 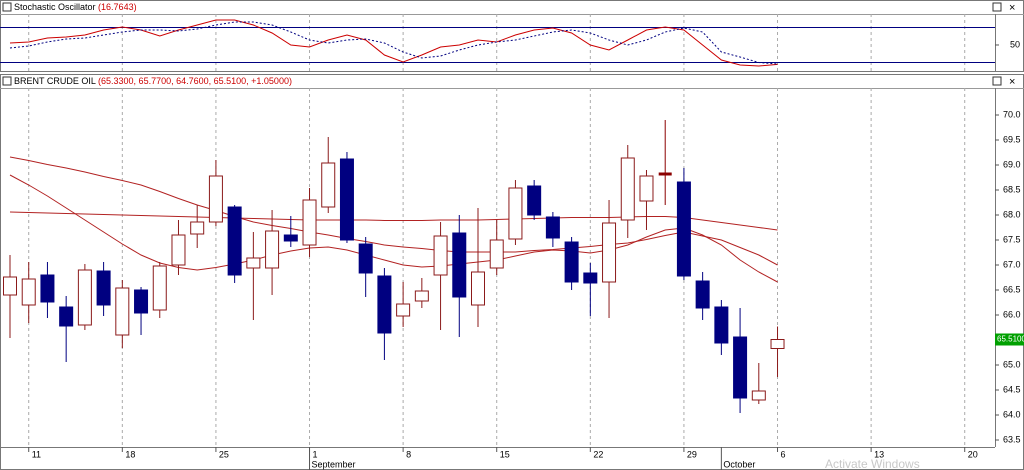 What do you see at coordinates (1012, 414) in the screenshot?
I see `y-tick-label: 64.0` at bounding box center [1012, 414].